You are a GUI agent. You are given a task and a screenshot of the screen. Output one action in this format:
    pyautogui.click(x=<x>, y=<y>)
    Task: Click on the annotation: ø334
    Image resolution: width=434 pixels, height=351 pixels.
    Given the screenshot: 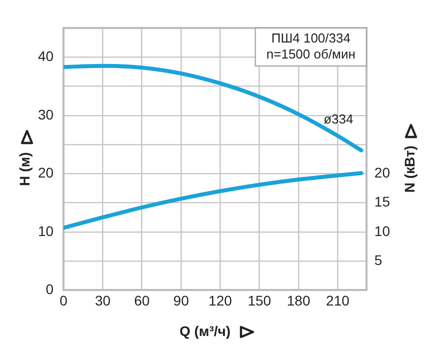 What is the action you would take?
    pyautogui.click(x=339, y=118)
    